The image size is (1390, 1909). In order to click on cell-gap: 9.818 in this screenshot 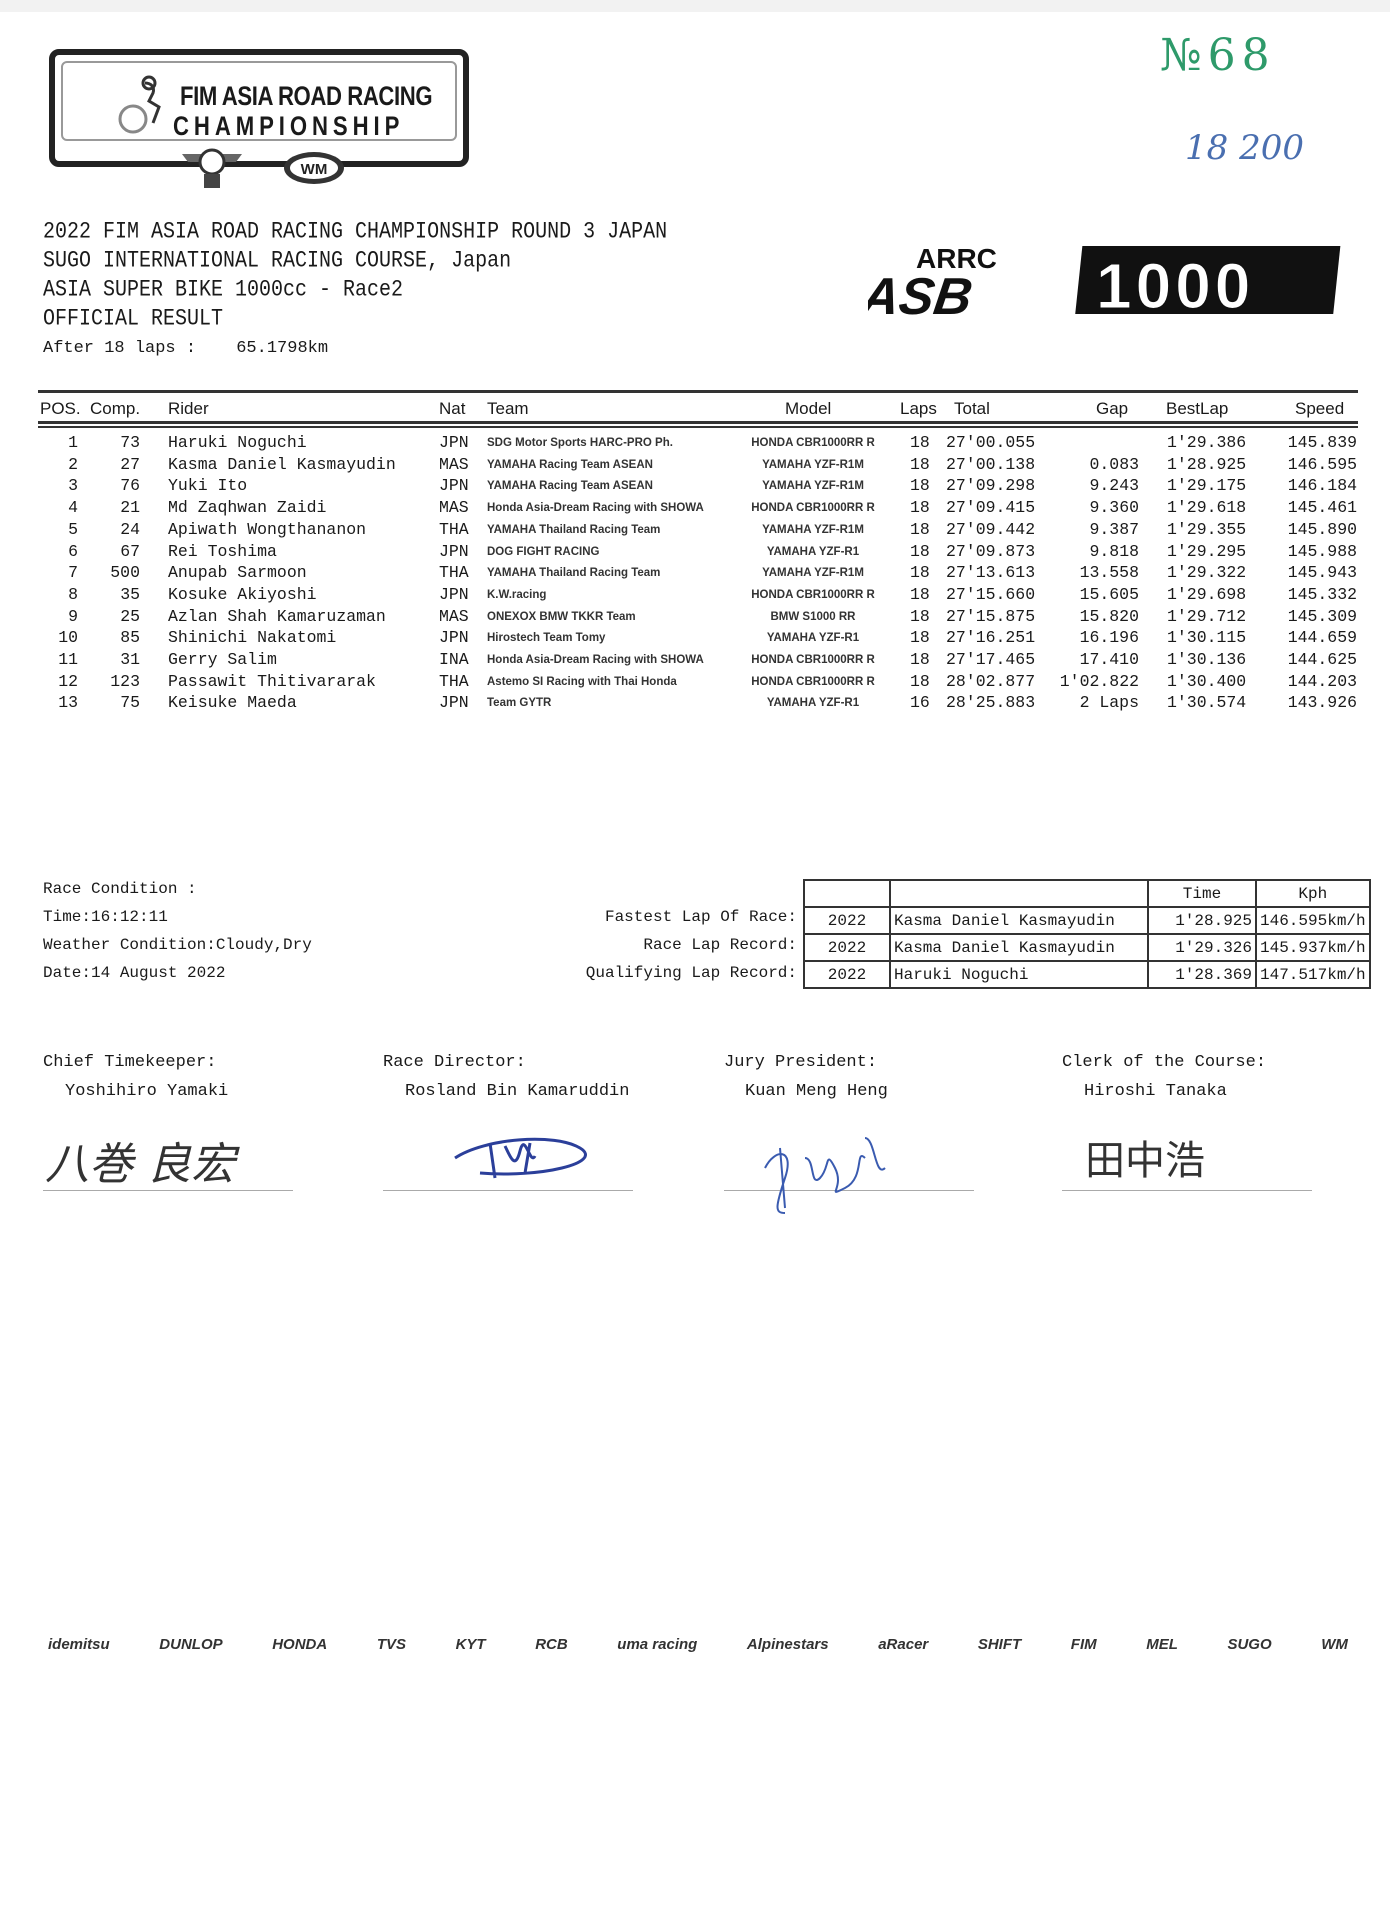, I will do `click(1114, 551)`.